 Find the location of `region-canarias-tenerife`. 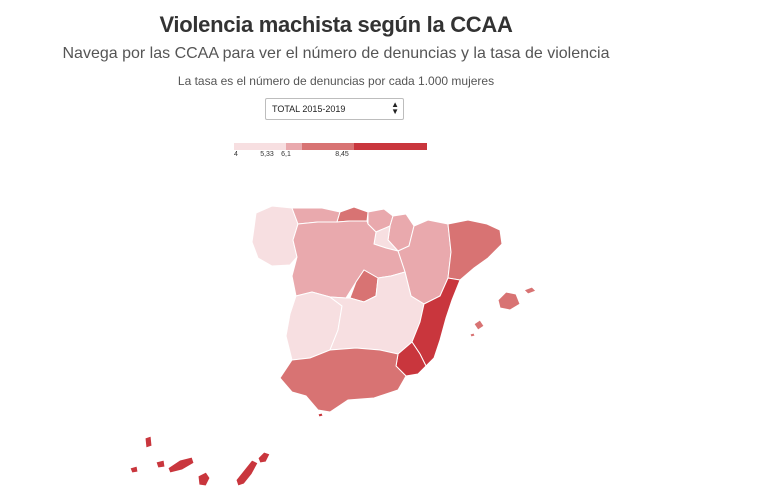

region-canarias-tenerife is located at coordinates (181, 465).